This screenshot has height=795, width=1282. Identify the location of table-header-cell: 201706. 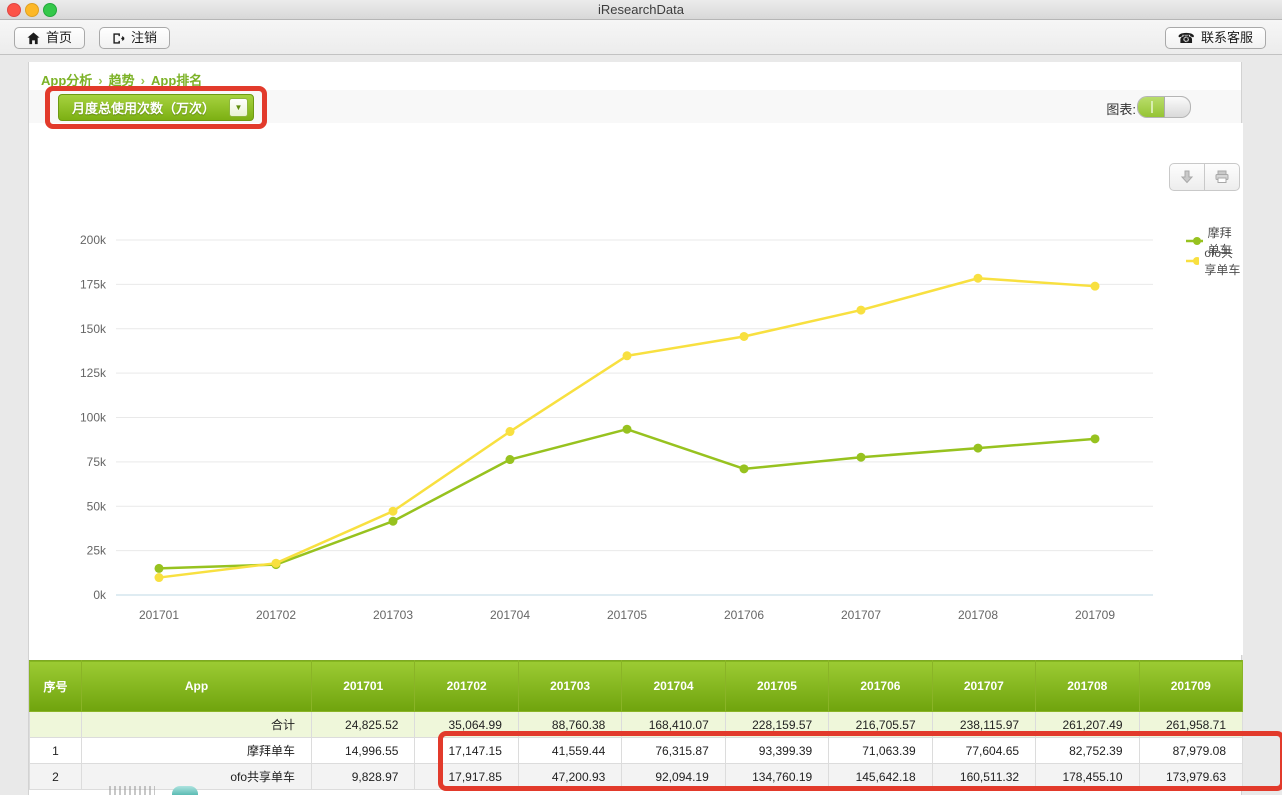
(880, 686).